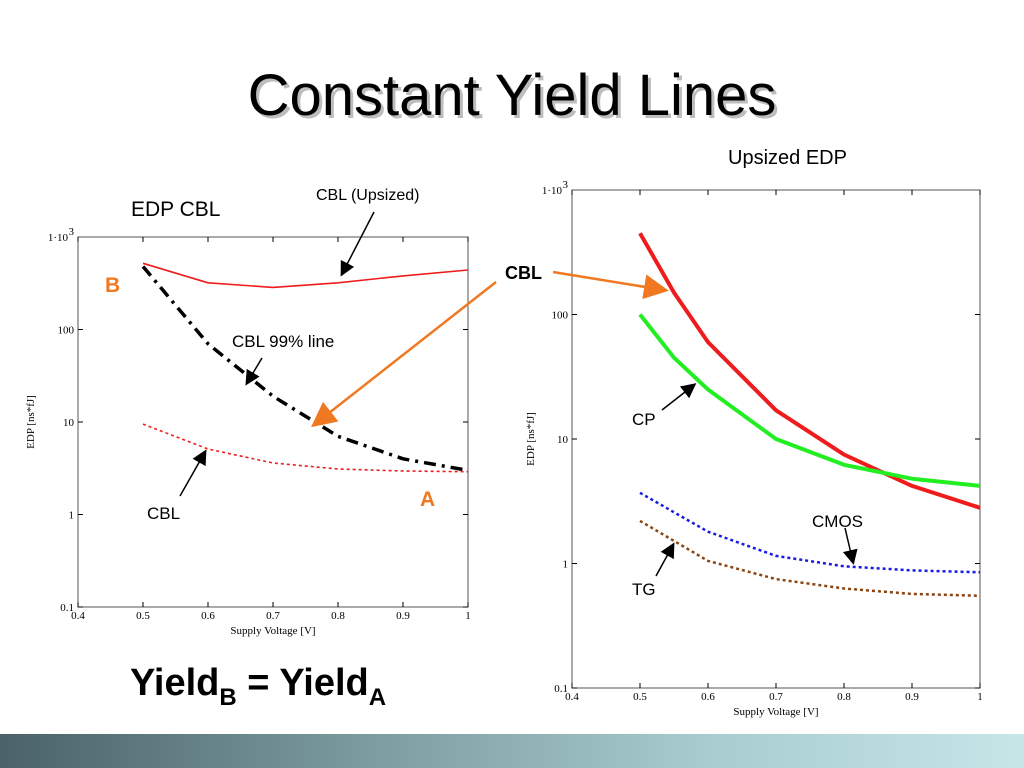 The image size is (1024, 768). What do you see at coordinates (512, 751) in the screenshot?
I see `footer-gradient-bar` at bounding box center [512, 751].